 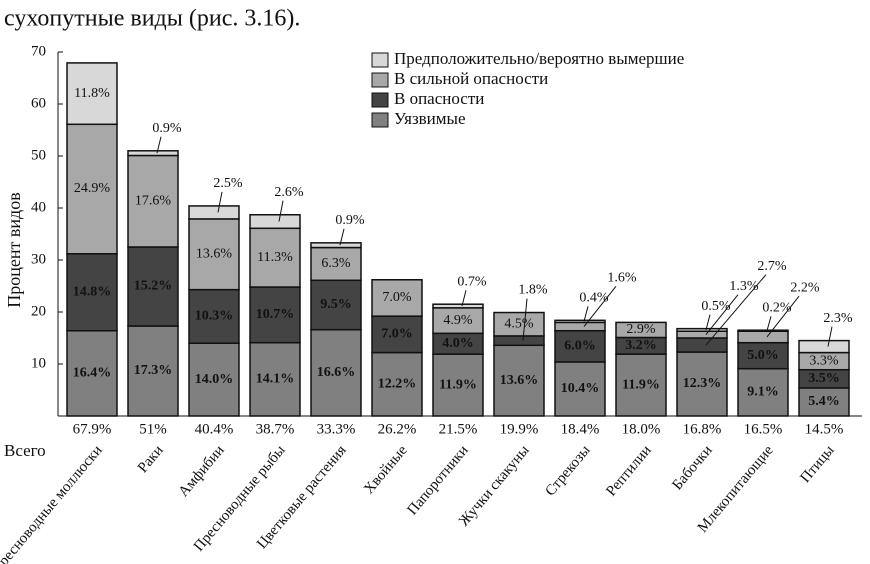 What do you see at coordinates (437, 480) in the screenshot?
I see `x-tick-label: Папоротники` at bounding box center [437, 480].